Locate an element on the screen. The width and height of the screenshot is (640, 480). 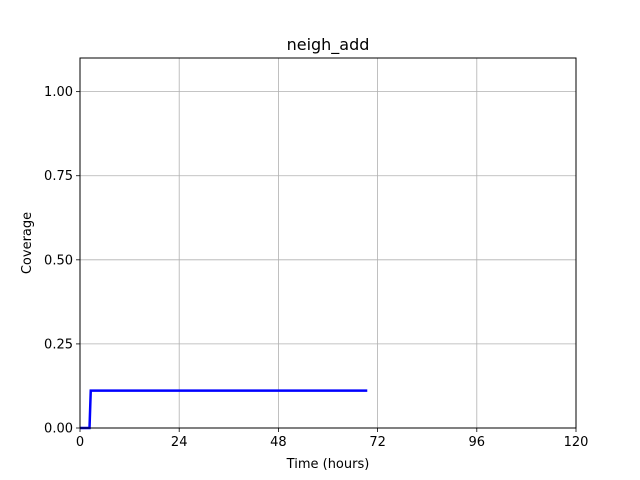
x-tick-label: 96 is located at coordinates (477, 442).